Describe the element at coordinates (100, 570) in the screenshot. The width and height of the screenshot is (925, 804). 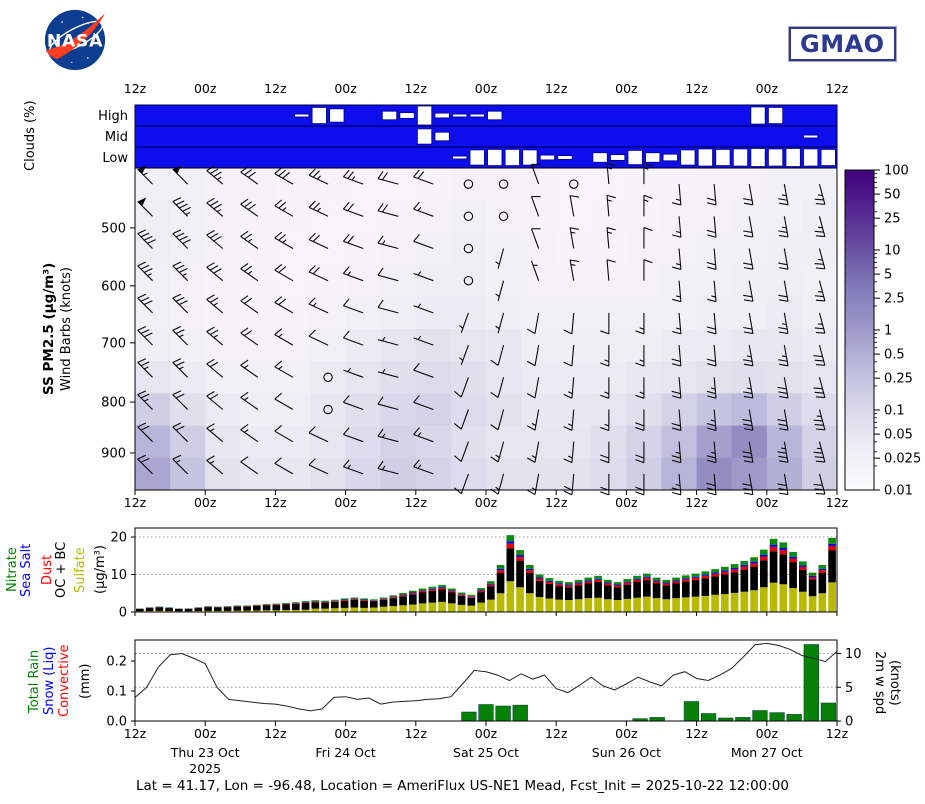
I see `aerosol-unit-label: (μg/m³)` at that location.